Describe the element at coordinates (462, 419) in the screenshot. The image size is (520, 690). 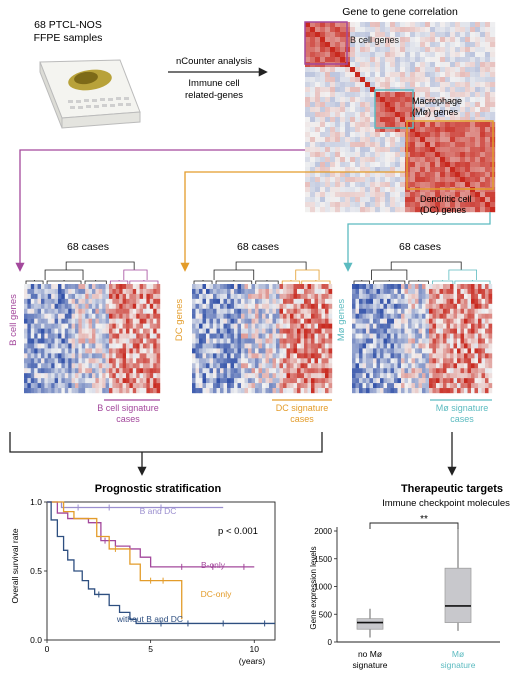
I see `heatmap-mo-sig-2: cases` at that location.